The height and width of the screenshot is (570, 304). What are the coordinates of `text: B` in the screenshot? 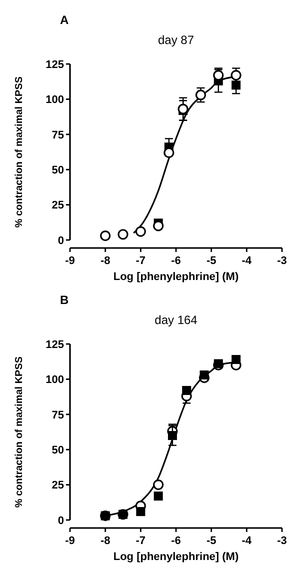 It's located at (64, 300).